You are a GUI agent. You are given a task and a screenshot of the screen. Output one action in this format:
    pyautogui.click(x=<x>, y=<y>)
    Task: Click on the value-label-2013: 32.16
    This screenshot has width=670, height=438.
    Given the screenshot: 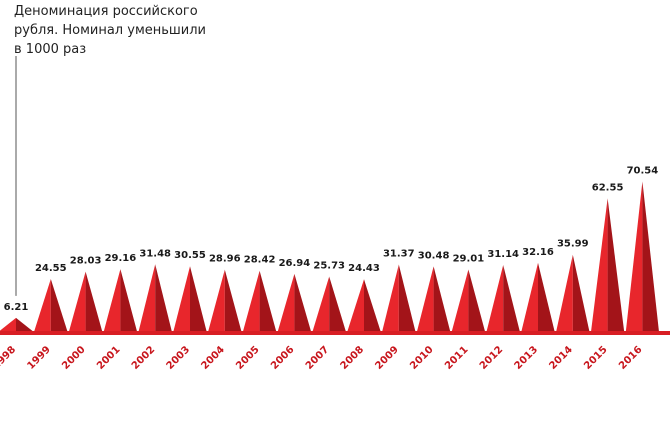 What is the action you would take?
    pyautogui.click(x=538, y=252)
    